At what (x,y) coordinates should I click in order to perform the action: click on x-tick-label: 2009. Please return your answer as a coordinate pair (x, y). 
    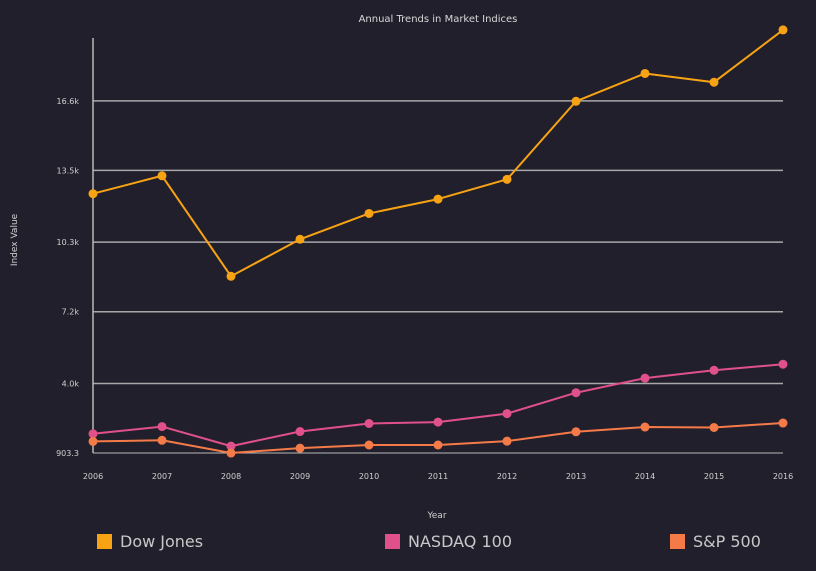
    Looking at the image, I should click on (300, 476).